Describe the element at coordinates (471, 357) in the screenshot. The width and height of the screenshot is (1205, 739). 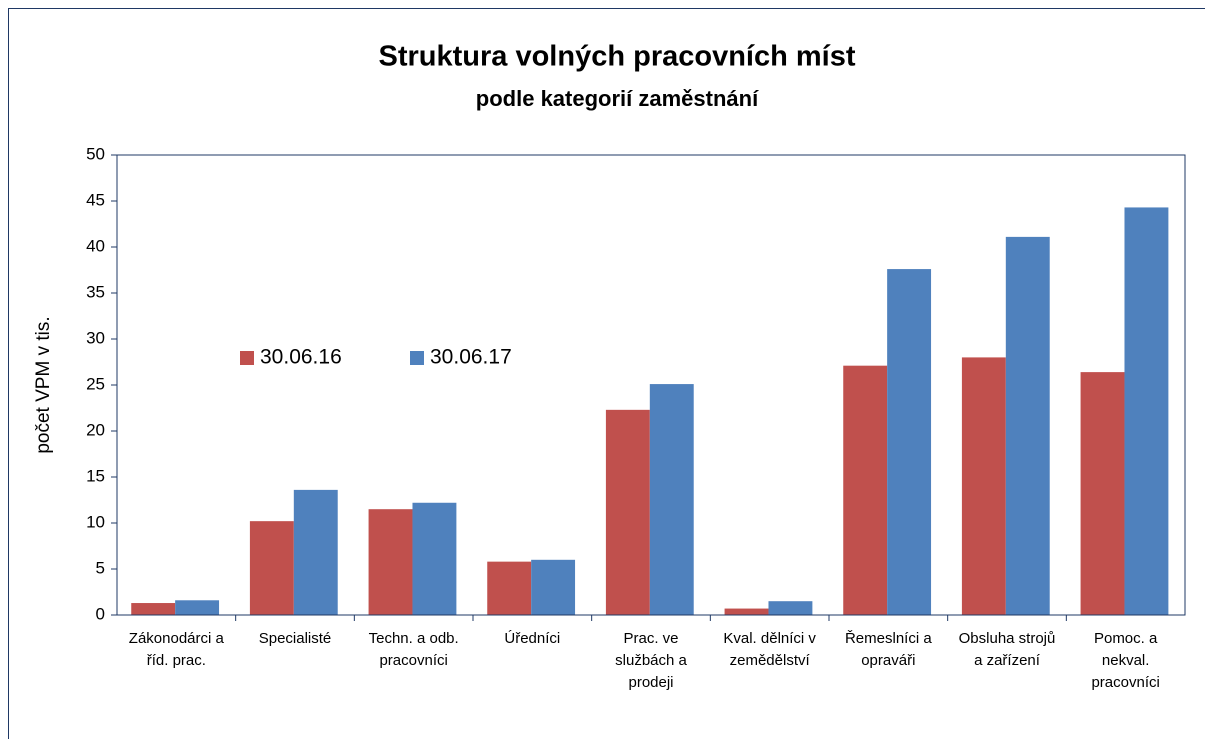
I see `legend-label: 30.06.17` at that location.